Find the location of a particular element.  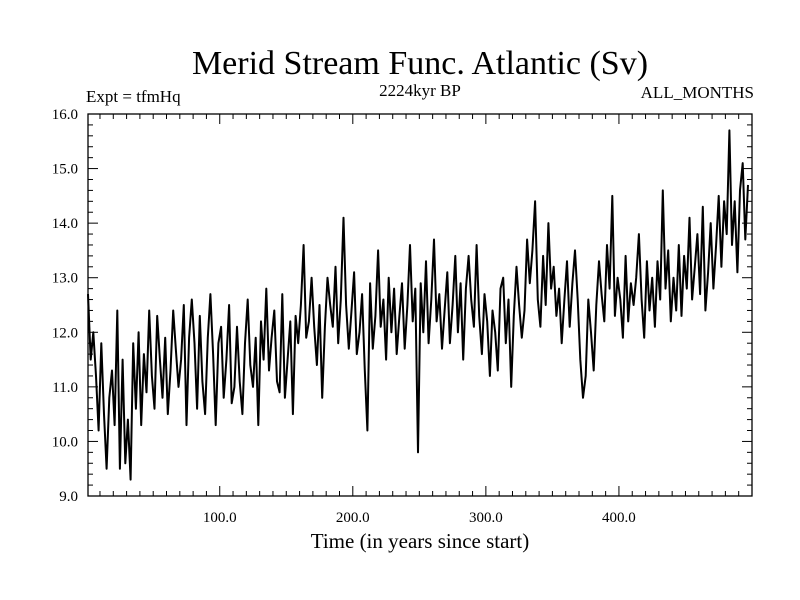

y-tick-label: 14.0 is located at coordinates (65, 224).